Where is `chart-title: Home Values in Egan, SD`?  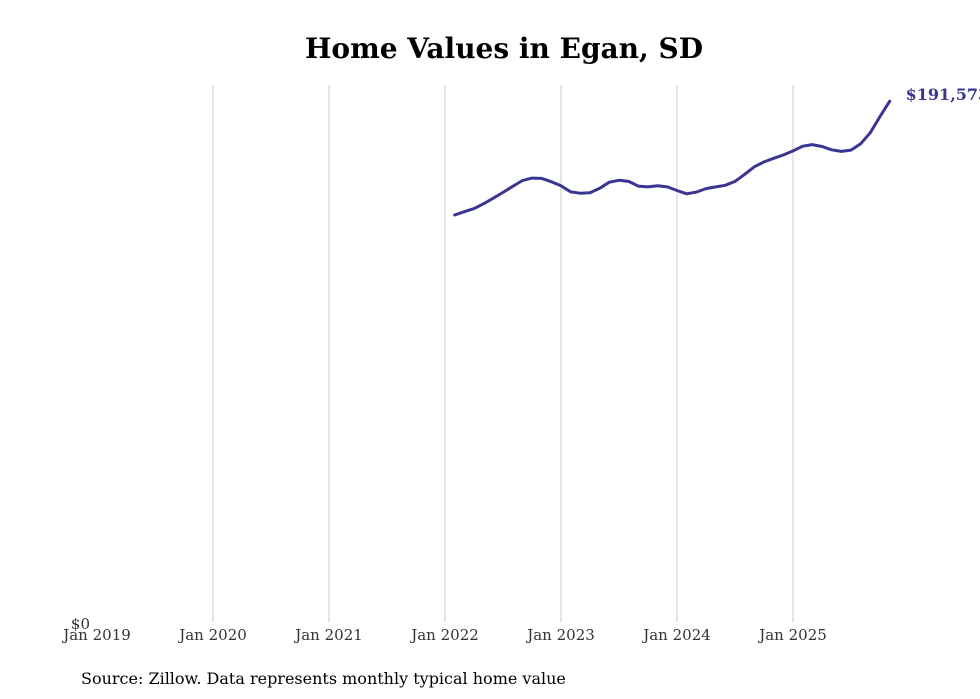
chart-title: Home Values in Egan, SD is located at coordinates (504, 48).